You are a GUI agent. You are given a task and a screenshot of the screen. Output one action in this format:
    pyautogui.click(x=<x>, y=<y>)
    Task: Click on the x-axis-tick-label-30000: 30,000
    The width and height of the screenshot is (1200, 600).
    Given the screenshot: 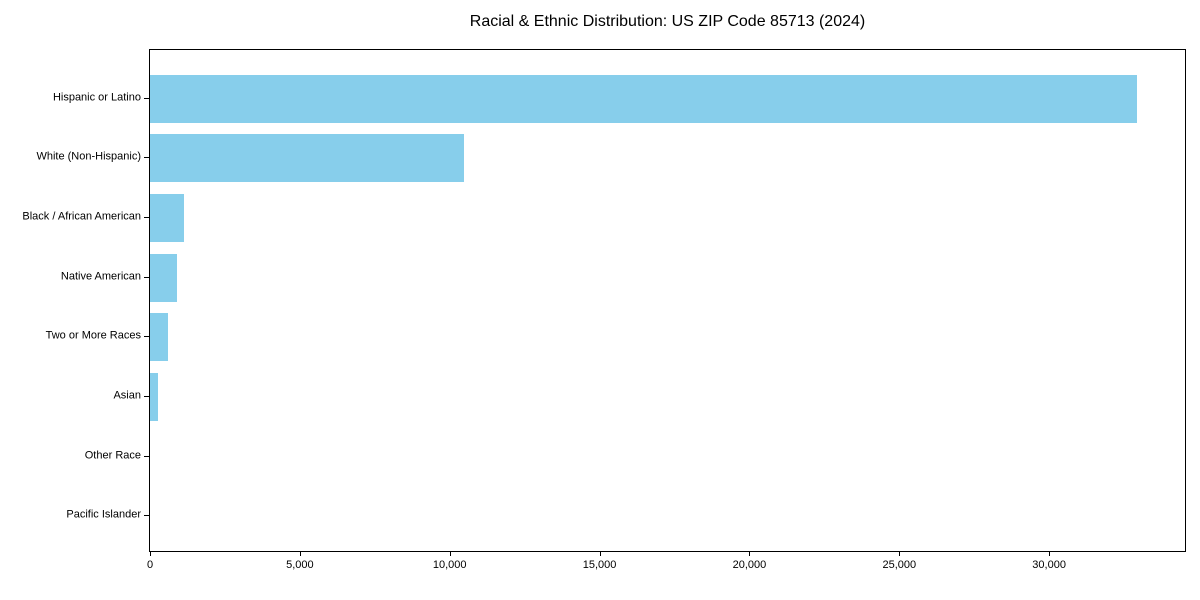 What is the action you would take?
    pyautogui.click(x=1049, y=565)
    